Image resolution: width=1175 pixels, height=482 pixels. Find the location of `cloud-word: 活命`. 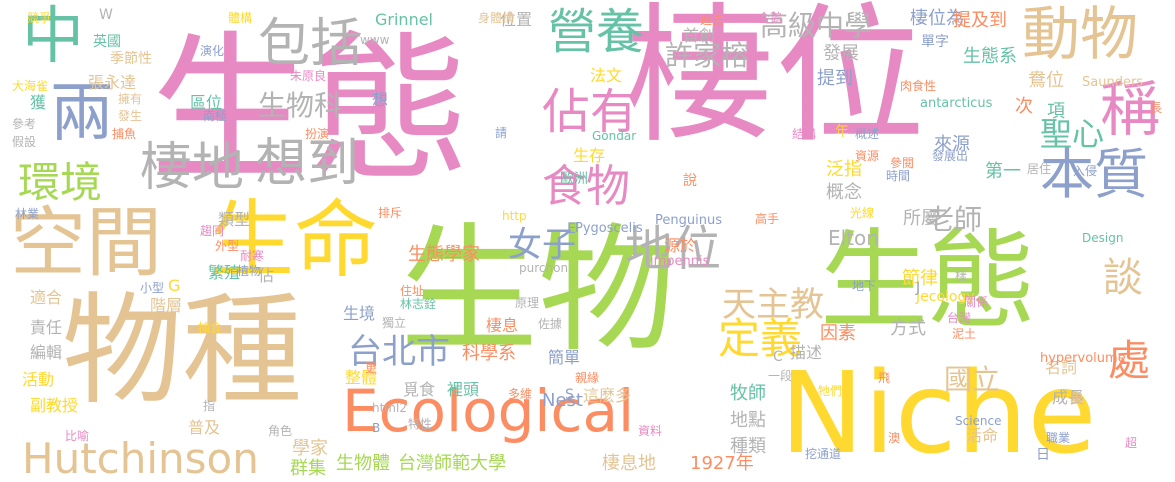

cloud-word: 活命 is located at coordinates (982, 435).